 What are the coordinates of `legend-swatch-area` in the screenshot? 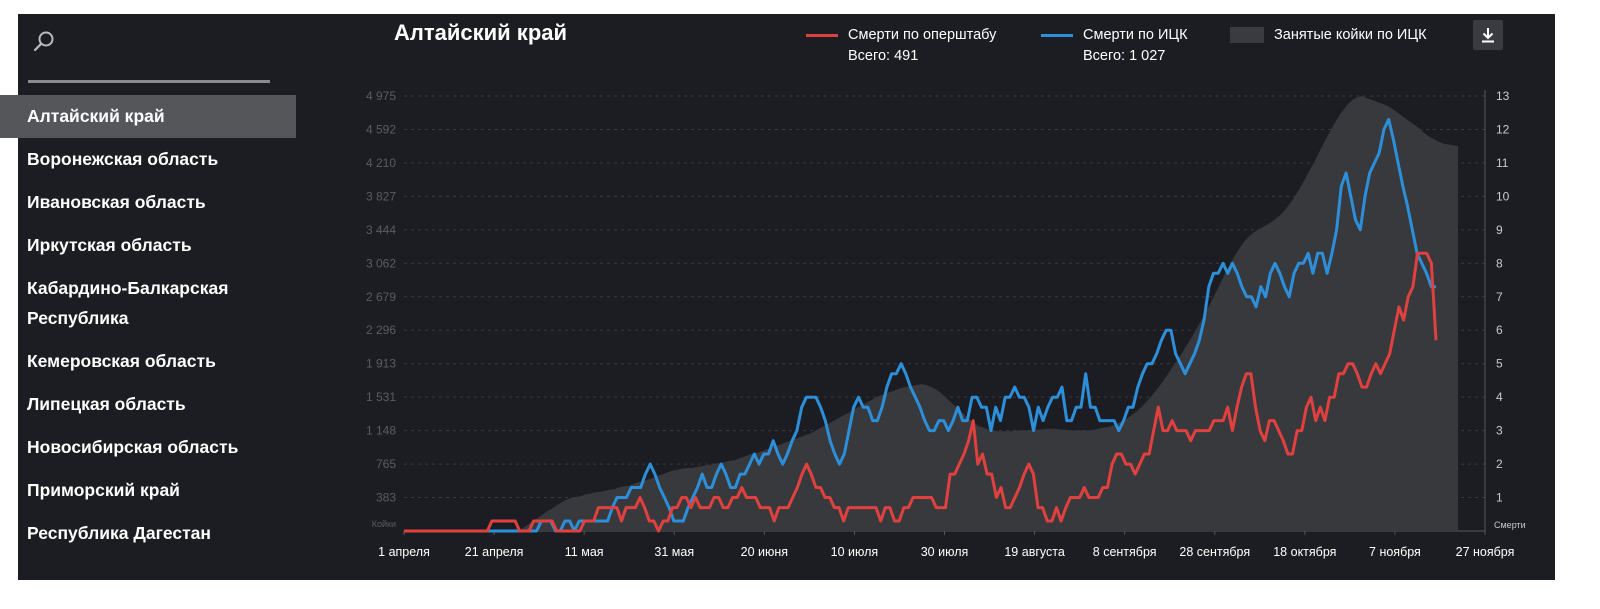 It's located at (1247, 35).